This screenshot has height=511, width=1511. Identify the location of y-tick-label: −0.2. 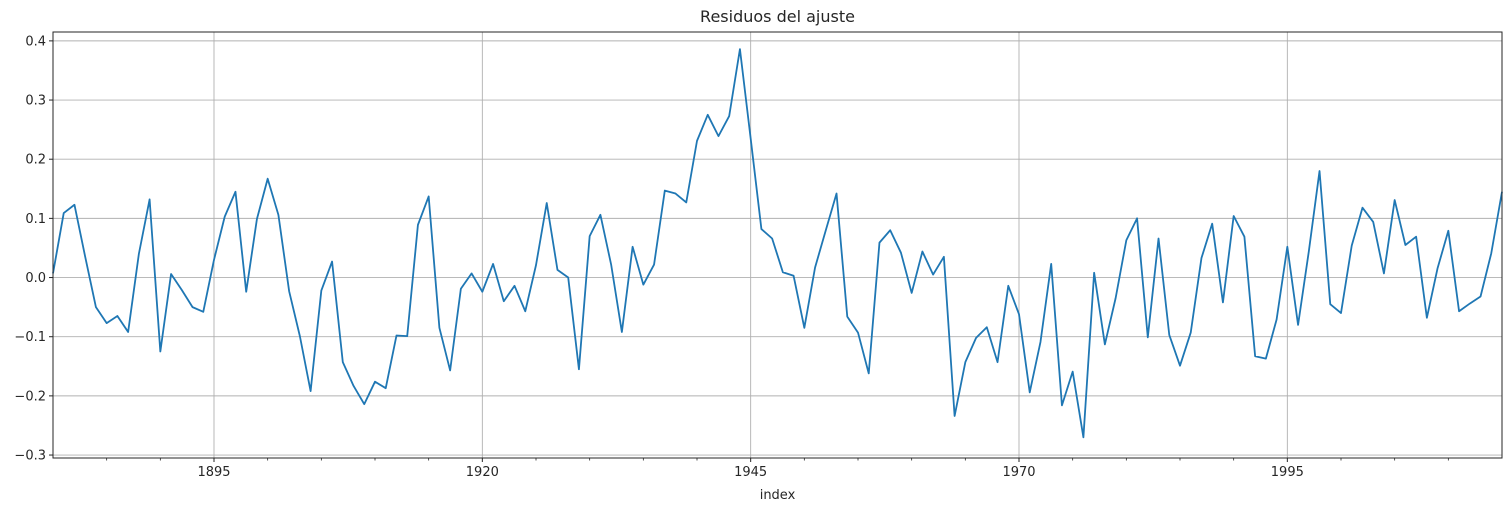
(30, 396).